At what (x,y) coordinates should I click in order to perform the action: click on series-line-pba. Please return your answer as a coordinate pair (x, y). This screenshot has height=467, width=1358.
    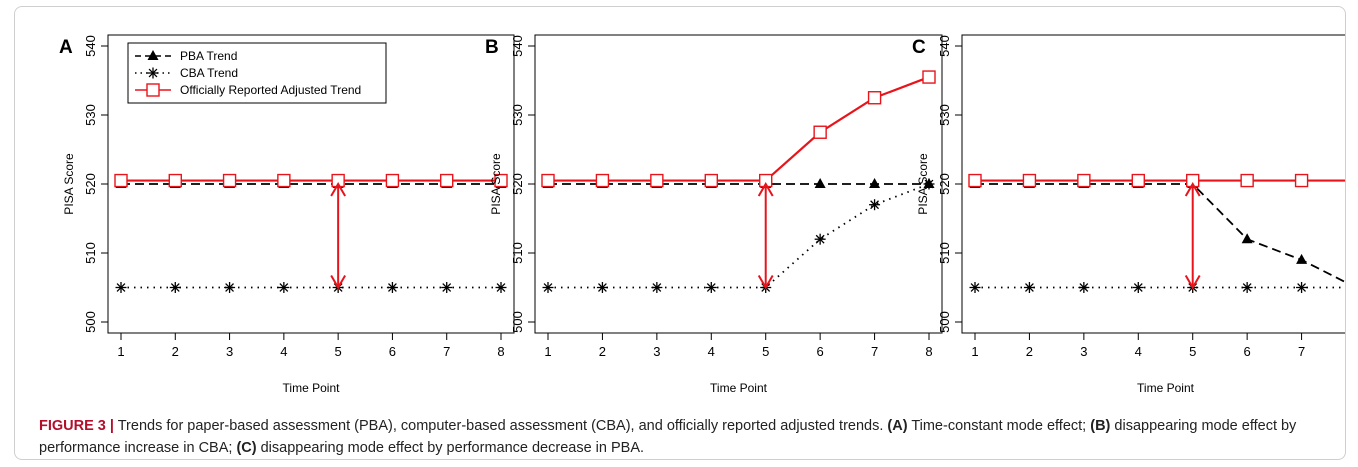
    Looking at the image, I should click on (1160, 233).